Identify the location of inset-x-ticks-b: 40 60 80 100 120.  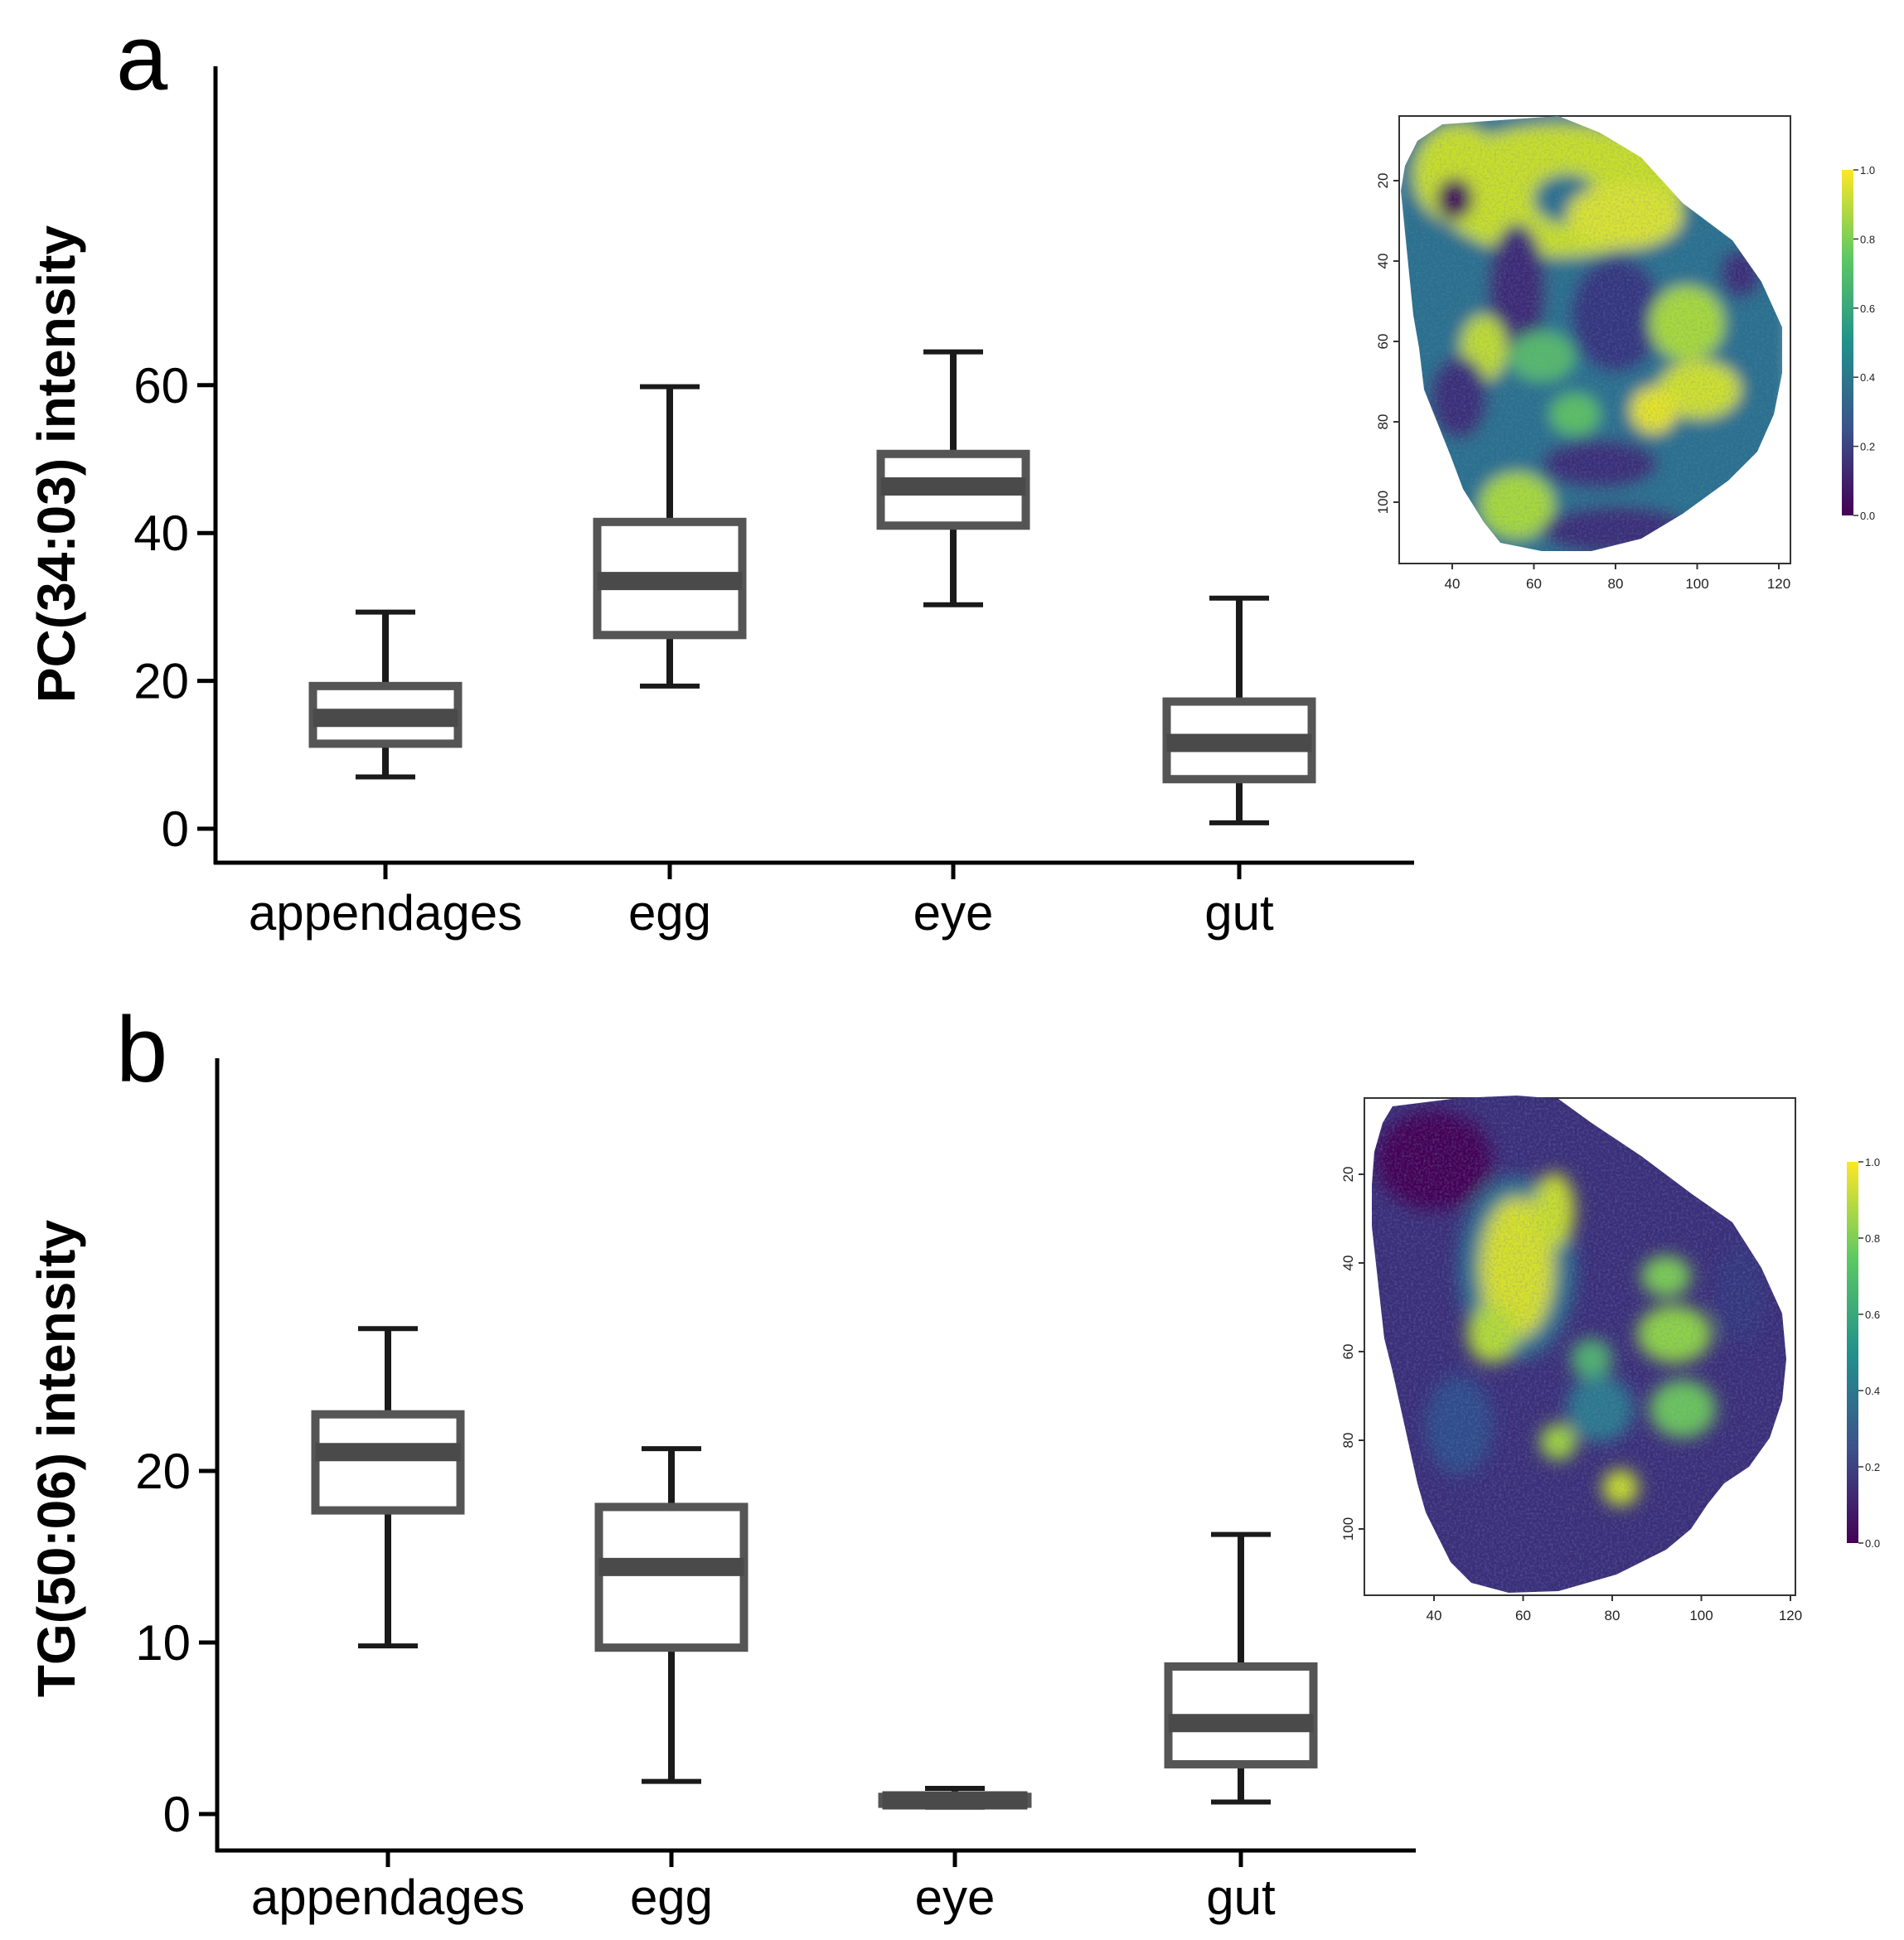
(1614, 1609).